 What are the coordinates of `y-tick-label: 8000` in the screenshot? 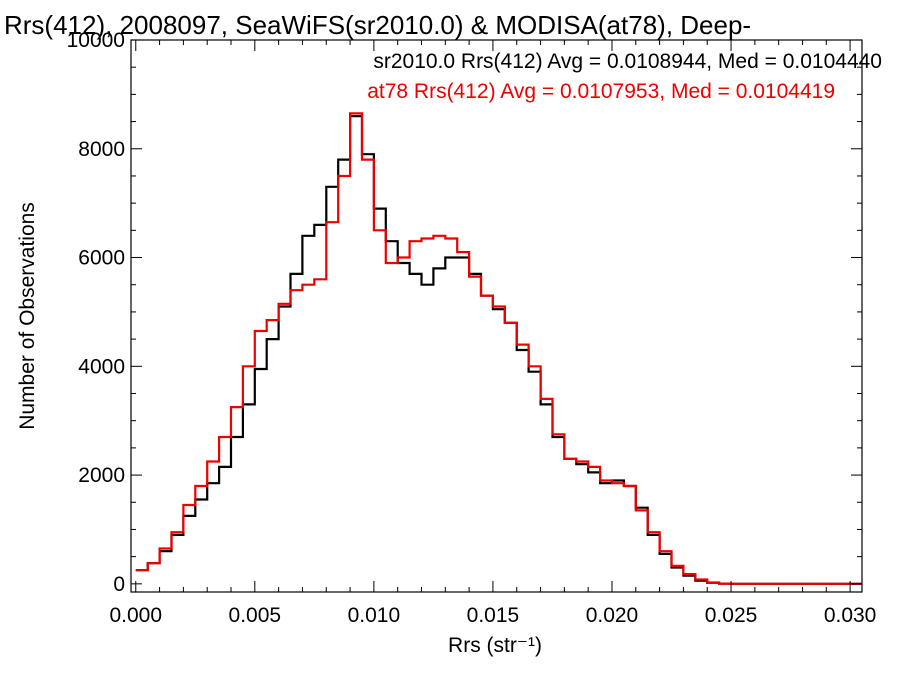 It's located at (101, 149).